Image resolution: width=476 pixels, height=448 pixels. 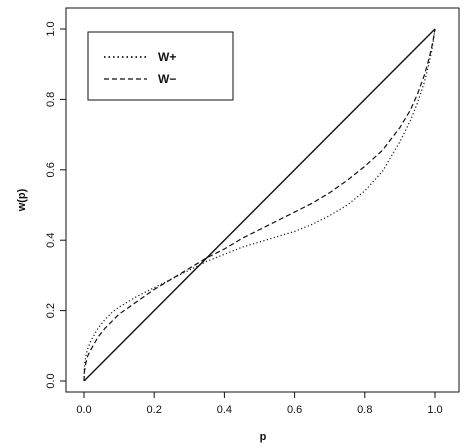 What do you see at coordinates (259, 404) in the screenshot?
I see `x-axis: 0.0 0.2 0.4 0.6 0.8 1.0` at bounding box center [259, 404].